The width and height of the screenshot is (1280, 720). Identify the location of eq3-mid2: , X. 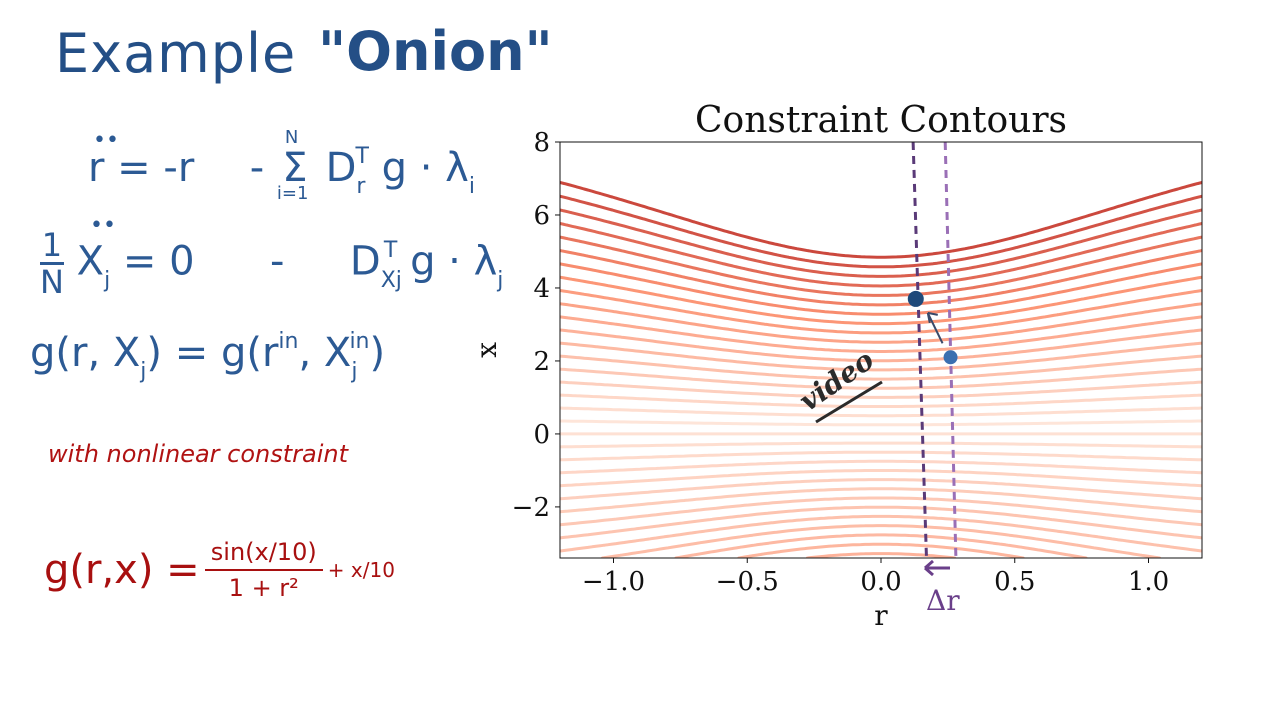
(325, 353).